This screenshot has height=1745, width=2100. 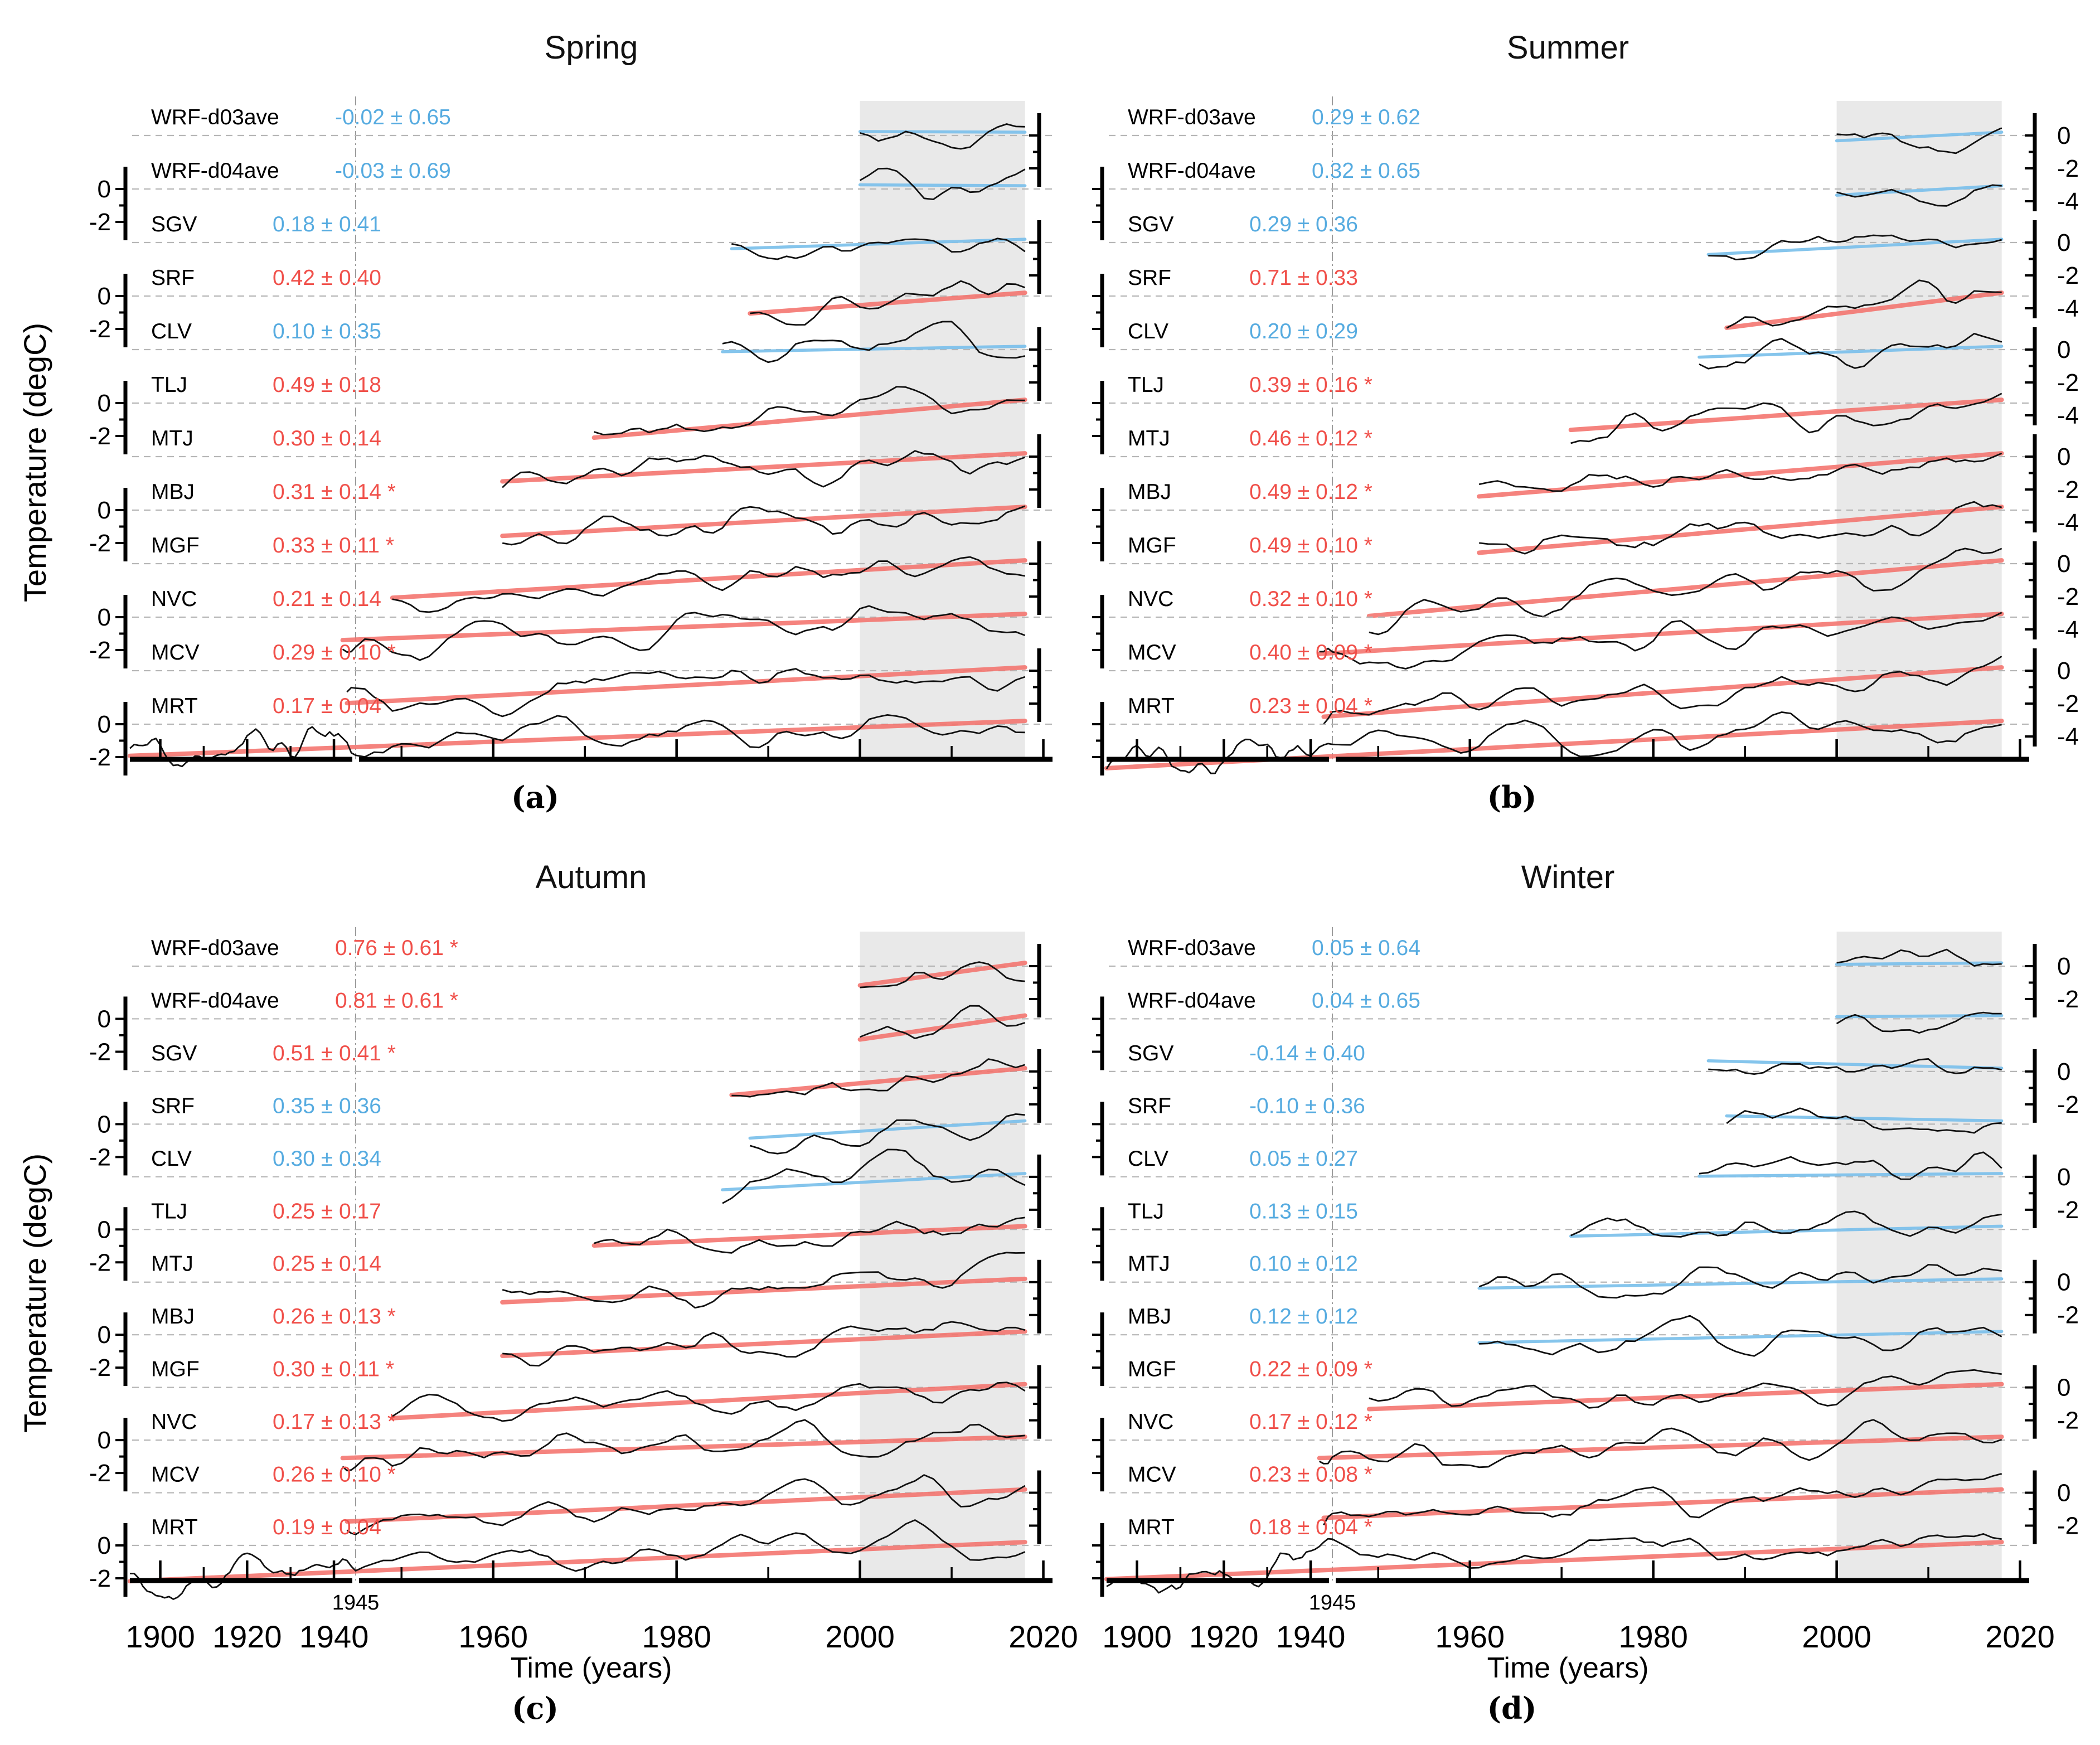 What do you see at coordinates (1310, 1370) in the screenshot?
I see `trend-value: 0.22 ± 0.09 *` at bounding box center [1310, 1370].